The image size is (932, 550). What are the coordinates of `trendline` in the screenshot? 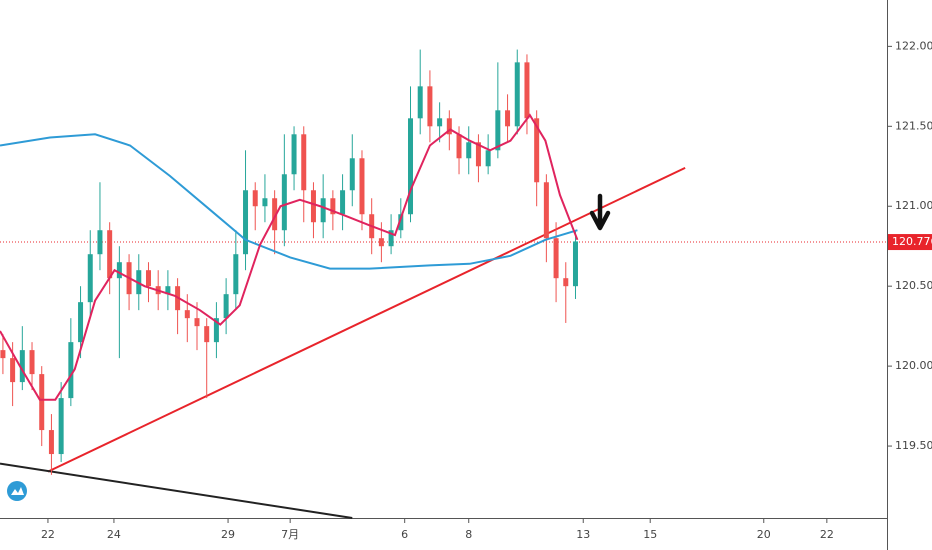 It's located at (176, 490).